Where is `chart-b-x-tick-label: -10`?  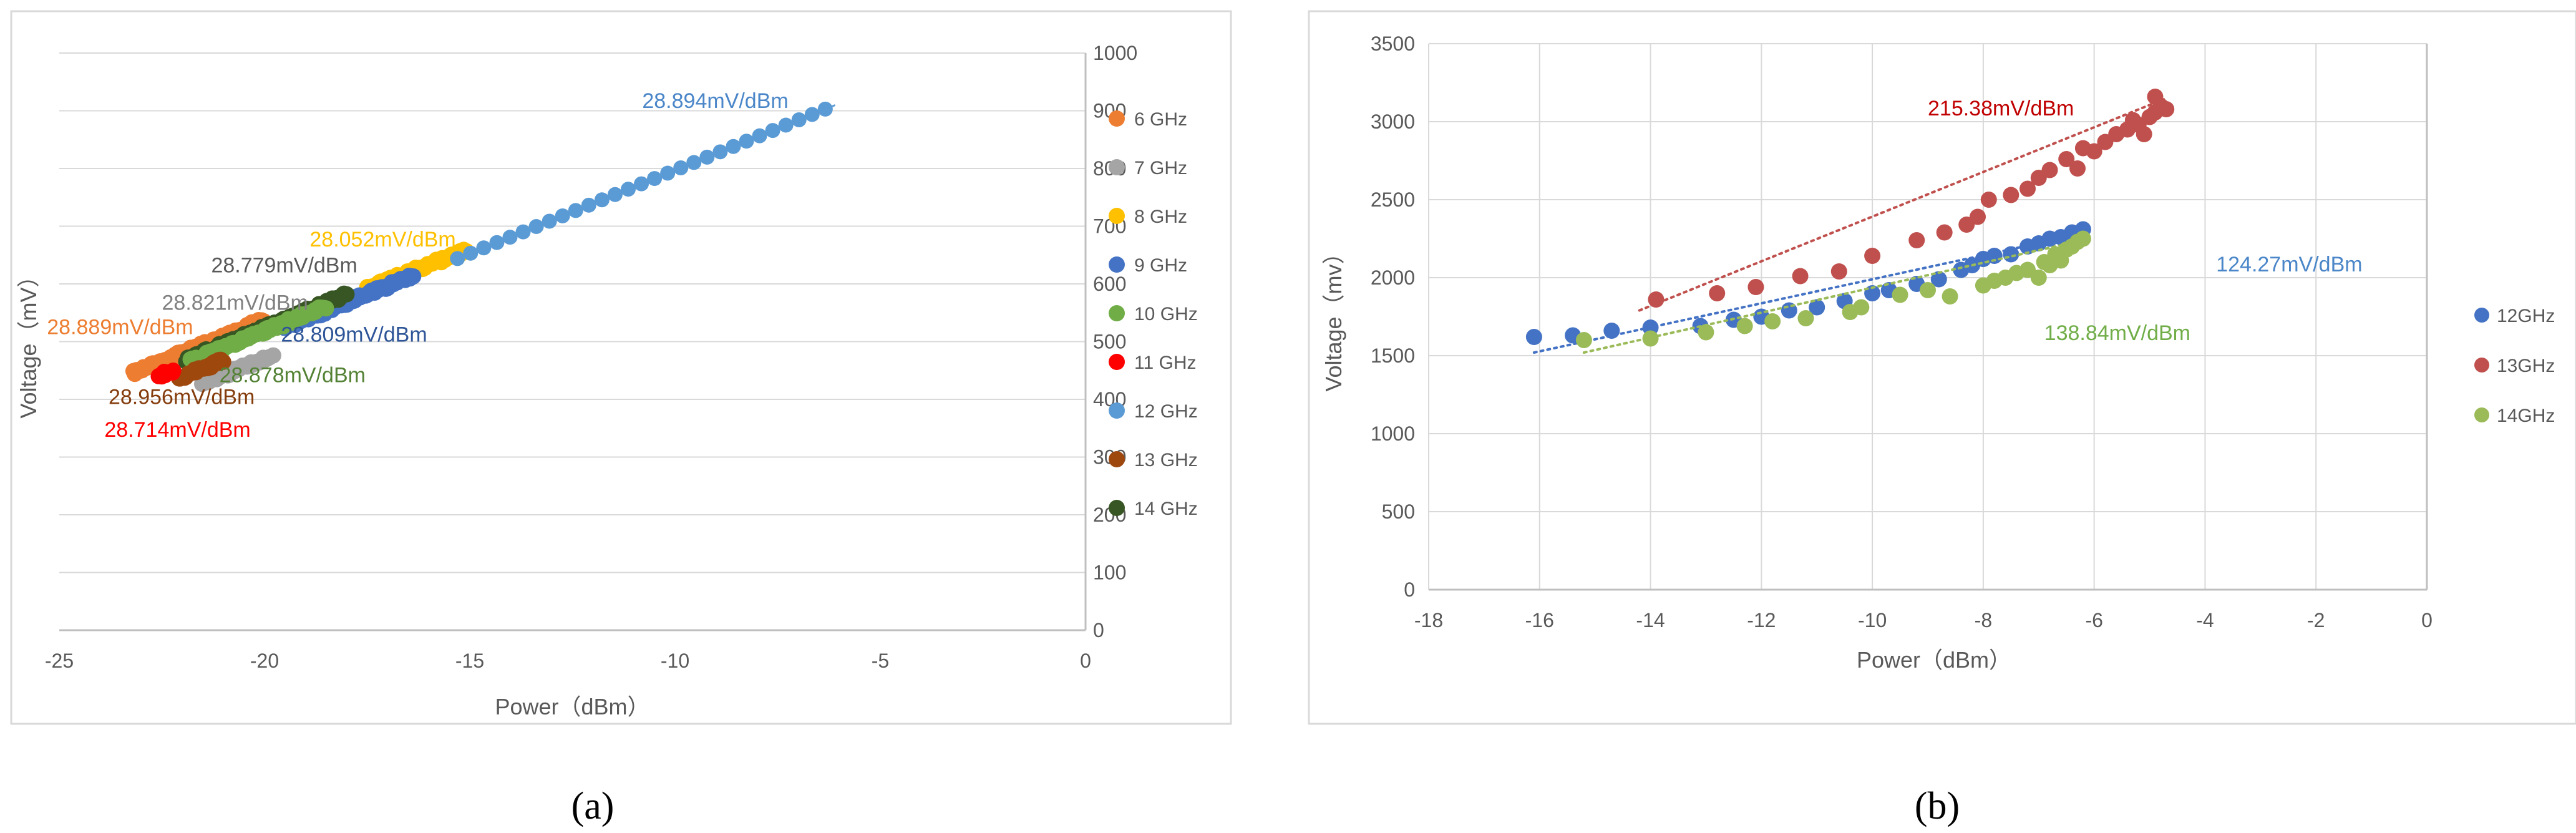
chart-b-x-tick-label: -10 is located at coordinates (1872, 620).